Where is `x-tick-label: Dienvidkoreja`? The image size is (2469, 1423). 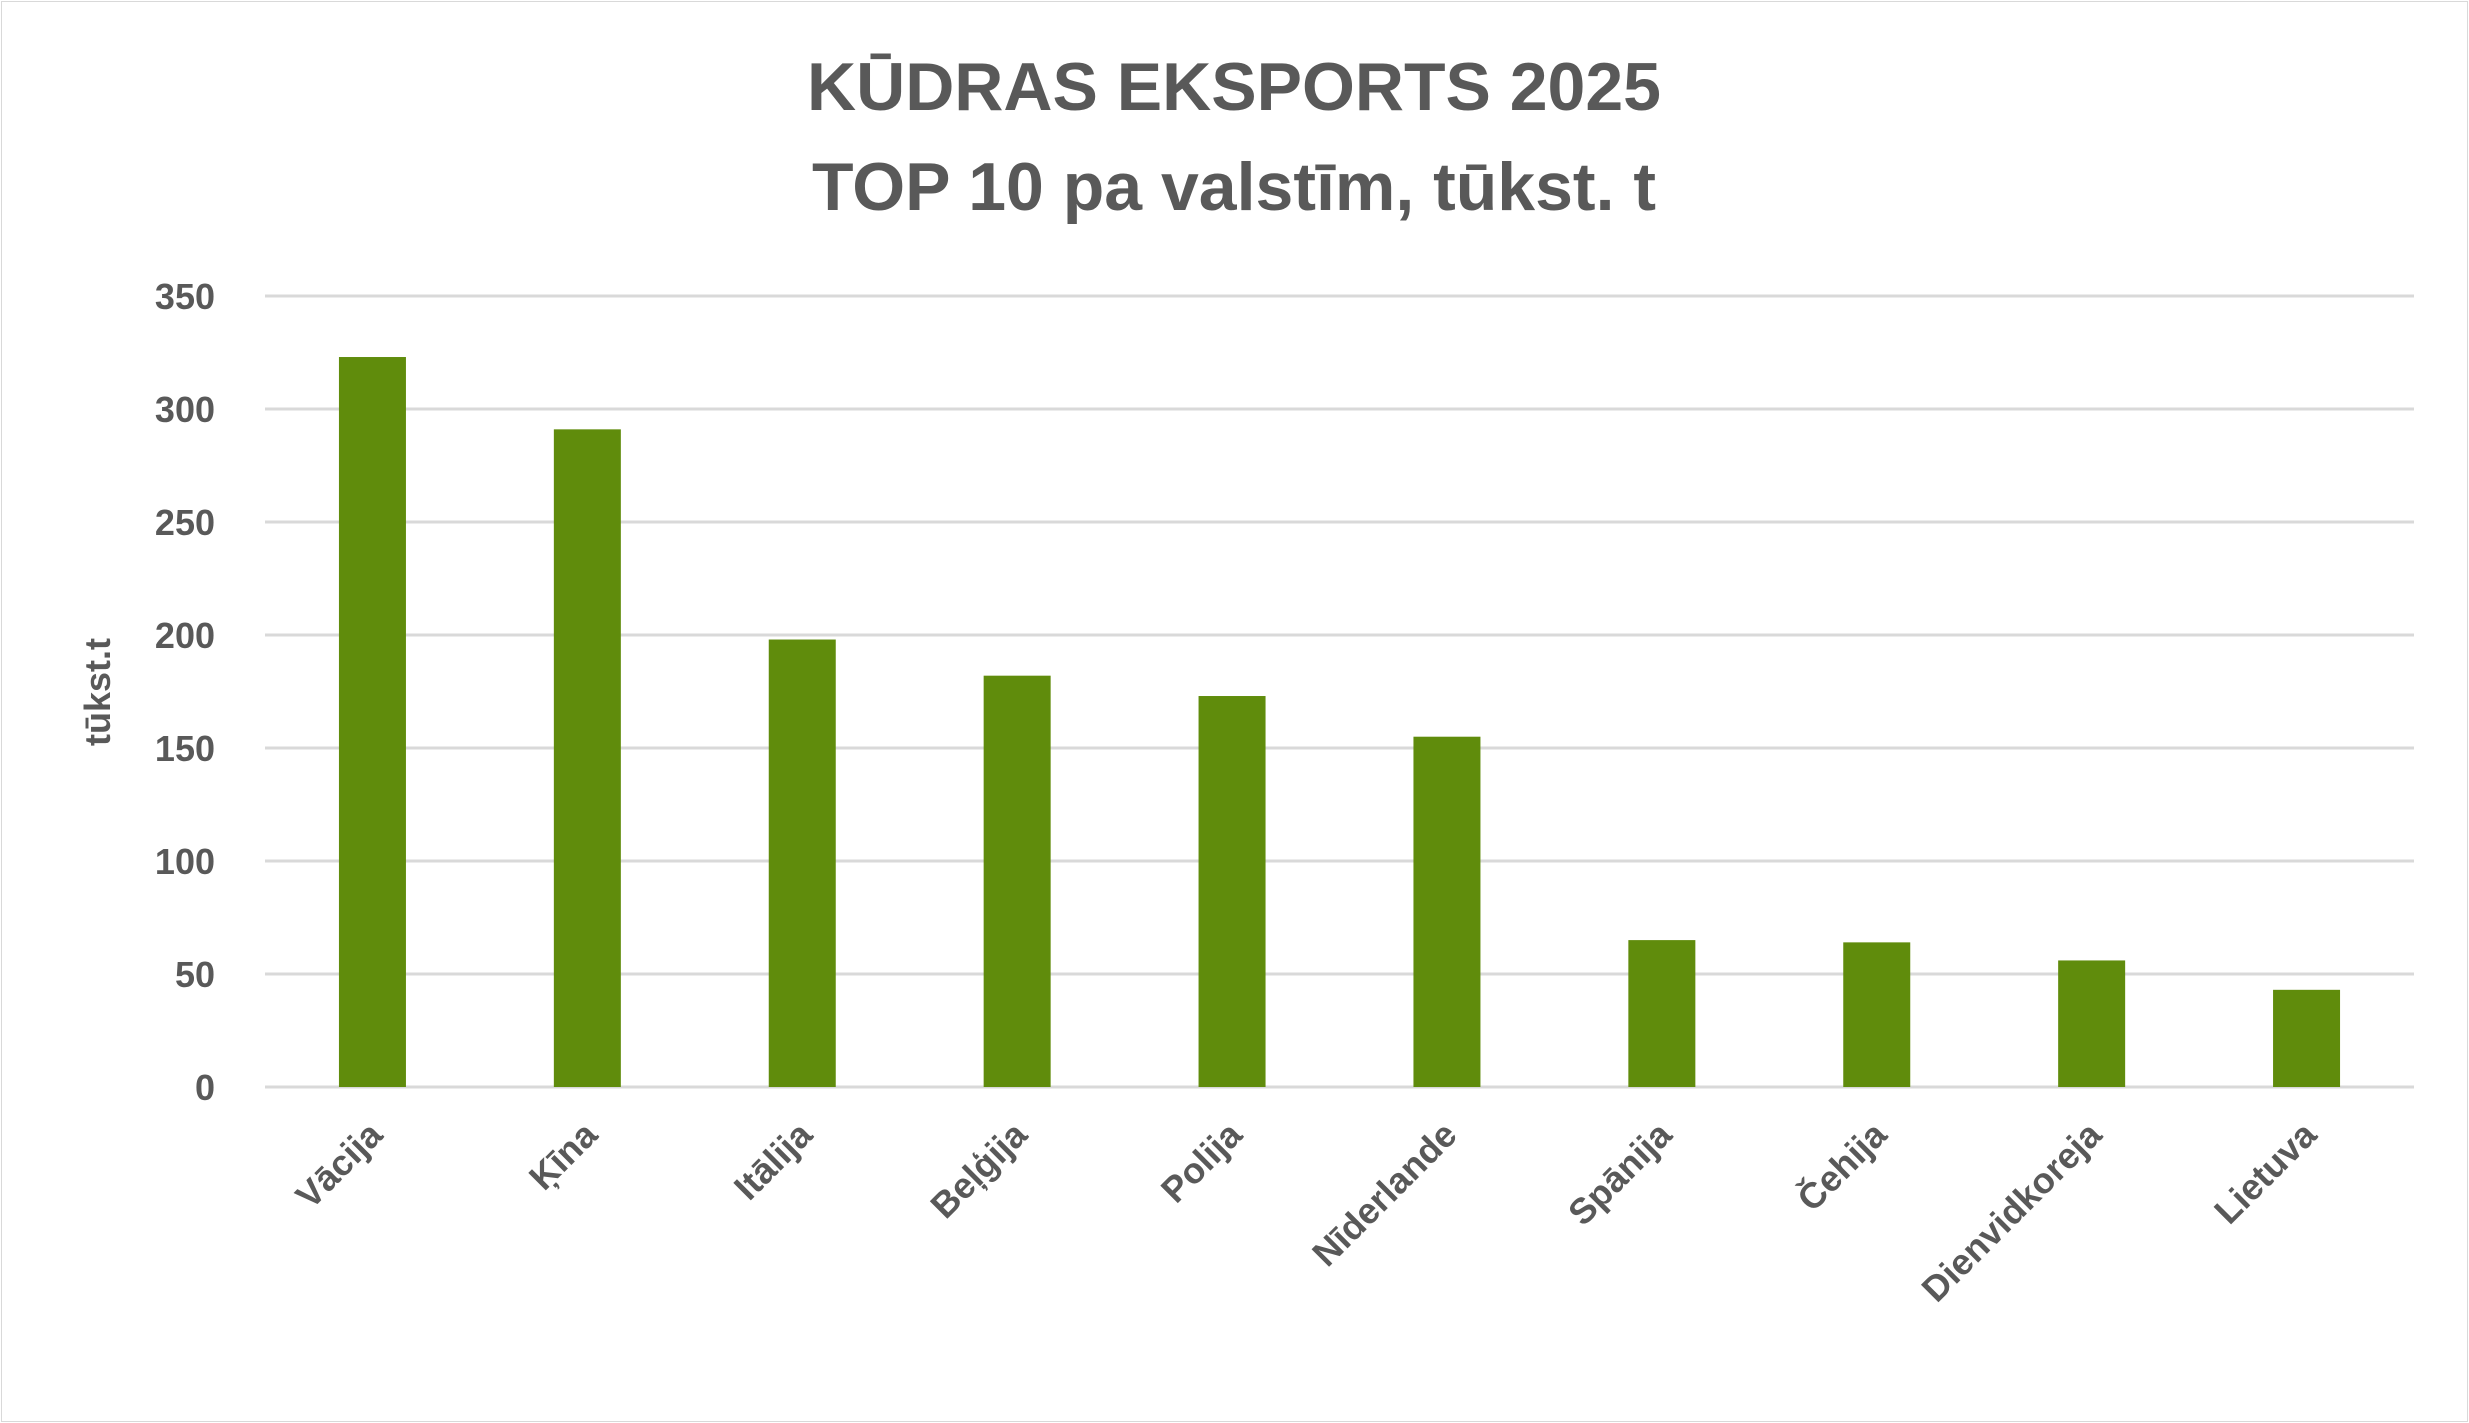
x-tick-label: Dienvidkoreja is located at coordinates (2011, 1211).